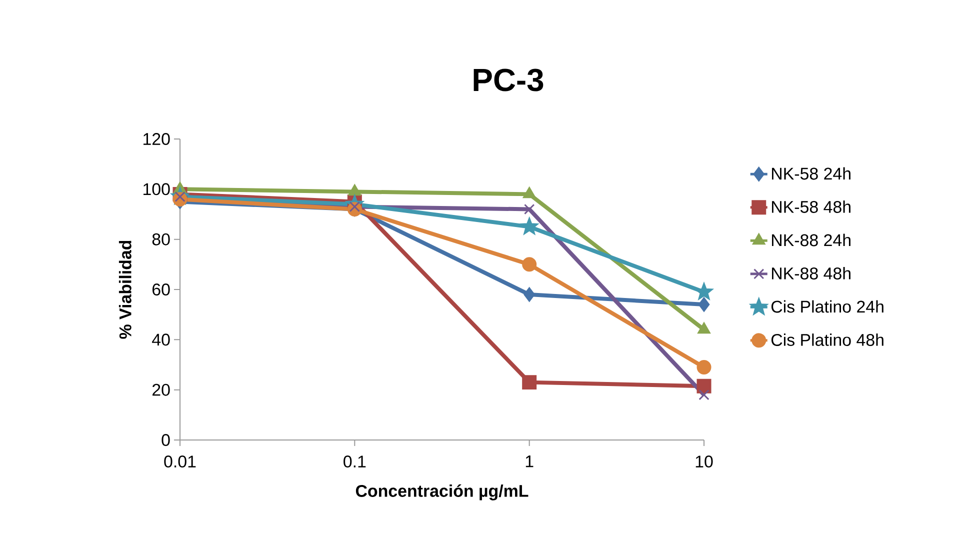 Image resolution: width=979 pixels, height=553 pixels. Describe the element at coordinates (530, 462) in the screenshot. I see `x-tick-label: 1` at that location.